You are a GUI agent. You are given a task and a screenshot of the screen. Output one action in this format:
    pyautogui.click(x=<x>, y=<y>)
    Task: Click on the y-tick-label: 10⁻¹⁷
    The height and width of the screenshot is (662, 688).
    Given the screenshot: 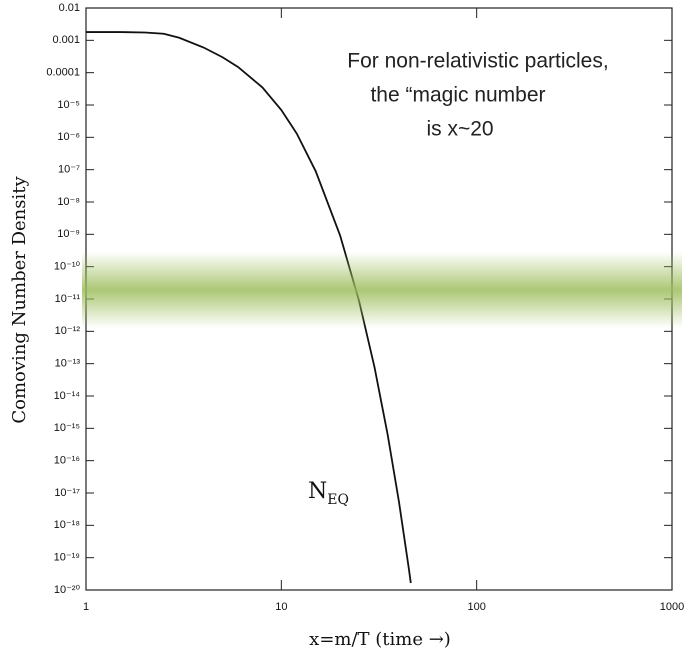 What is the action you would take?
    pyautogui.click(x=67, y=493)
    